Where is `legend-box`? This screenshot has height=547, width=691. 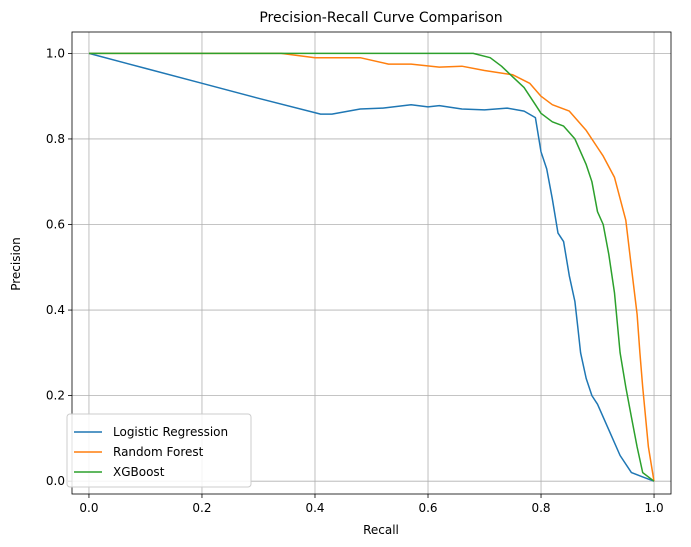 legend-box is located at coordinates (159, 450).